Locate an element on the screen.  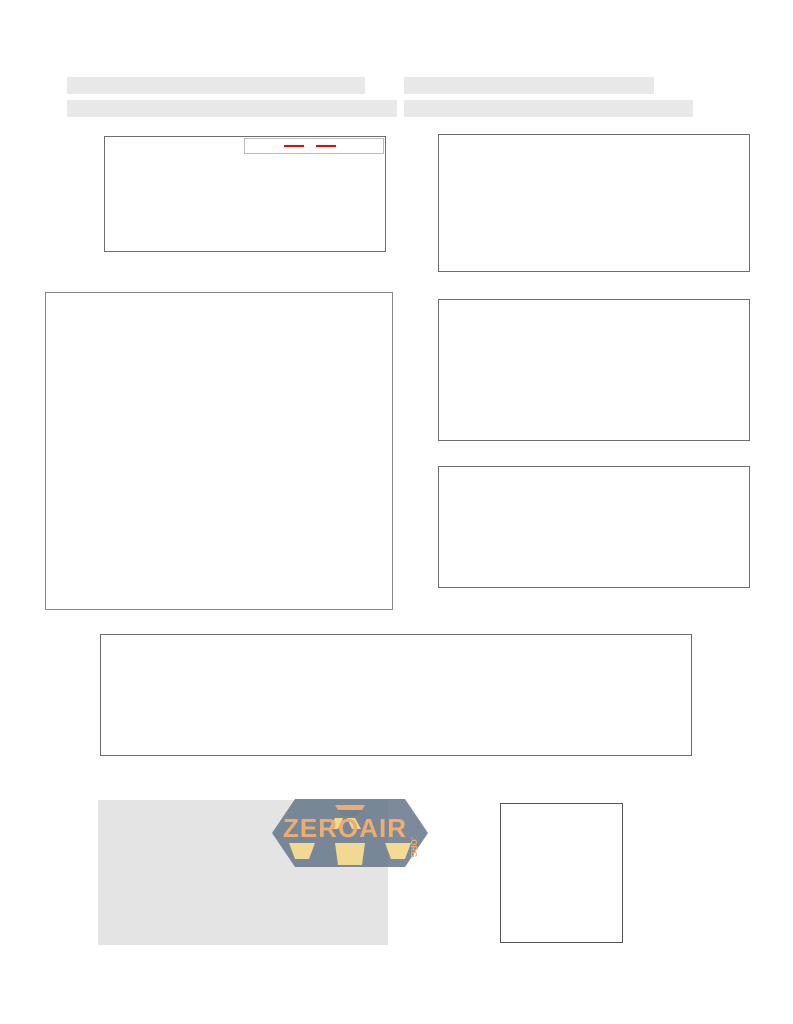
cri-box is located at coordinates (561, 873).